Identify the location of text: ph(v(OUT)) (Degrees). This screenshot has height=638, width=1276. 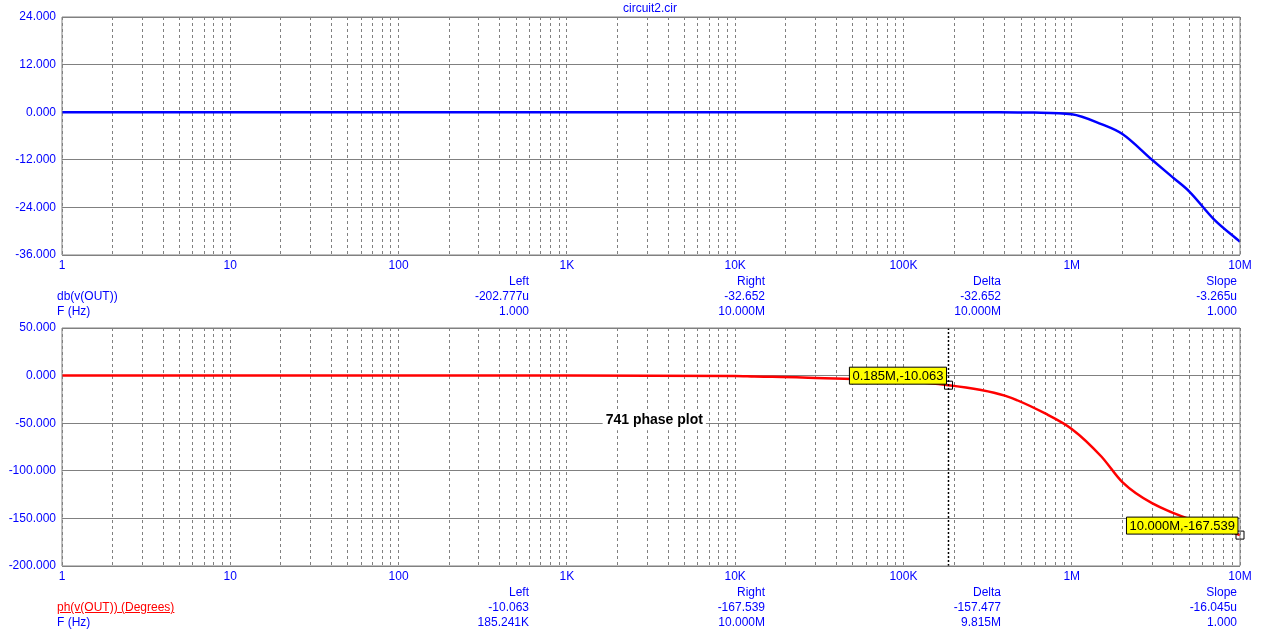
(116, 607).